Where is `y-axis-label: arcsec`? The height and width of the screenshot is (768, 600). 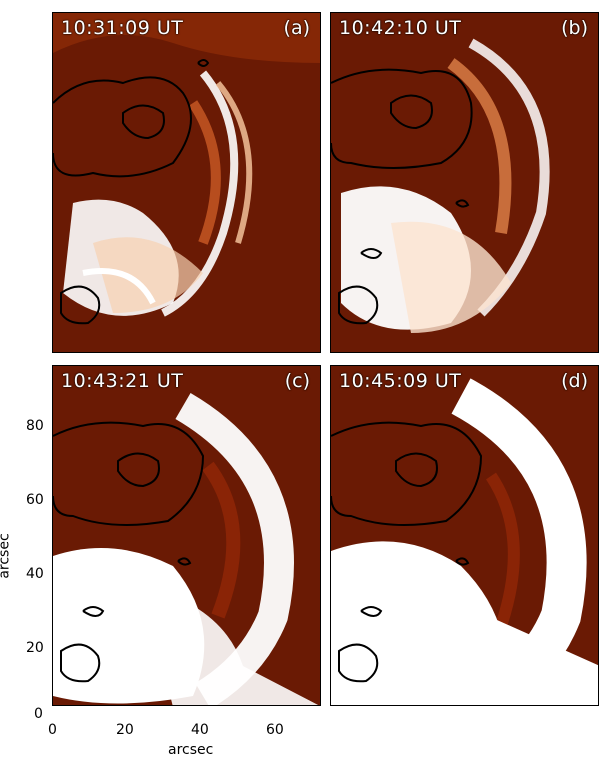 y-axis-label: arcsec is located at coordinates (6, 556).